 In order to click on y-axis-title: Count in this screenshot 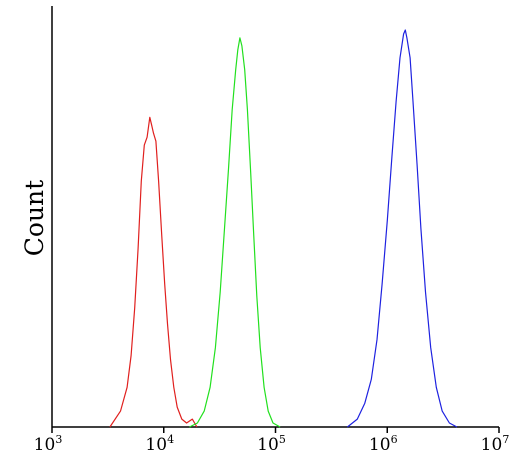, I will do `click(34, 218)`.